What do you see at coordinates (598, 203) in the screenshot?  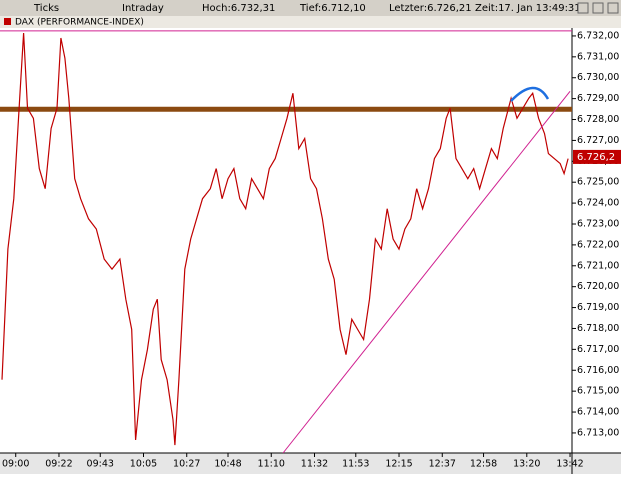 I see `y-tick-label: 6.724,00` at bounding box center [598, 203].